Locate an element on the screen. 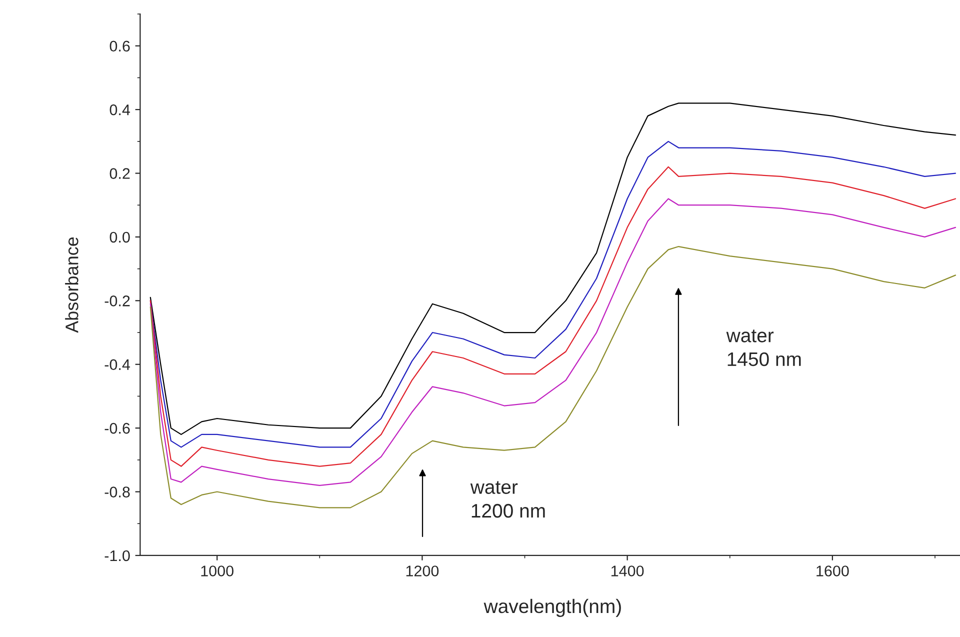 This screenshot has height=637, width=960. x-axis-title: wavelength(nm) is located at coordinates (552, 607).